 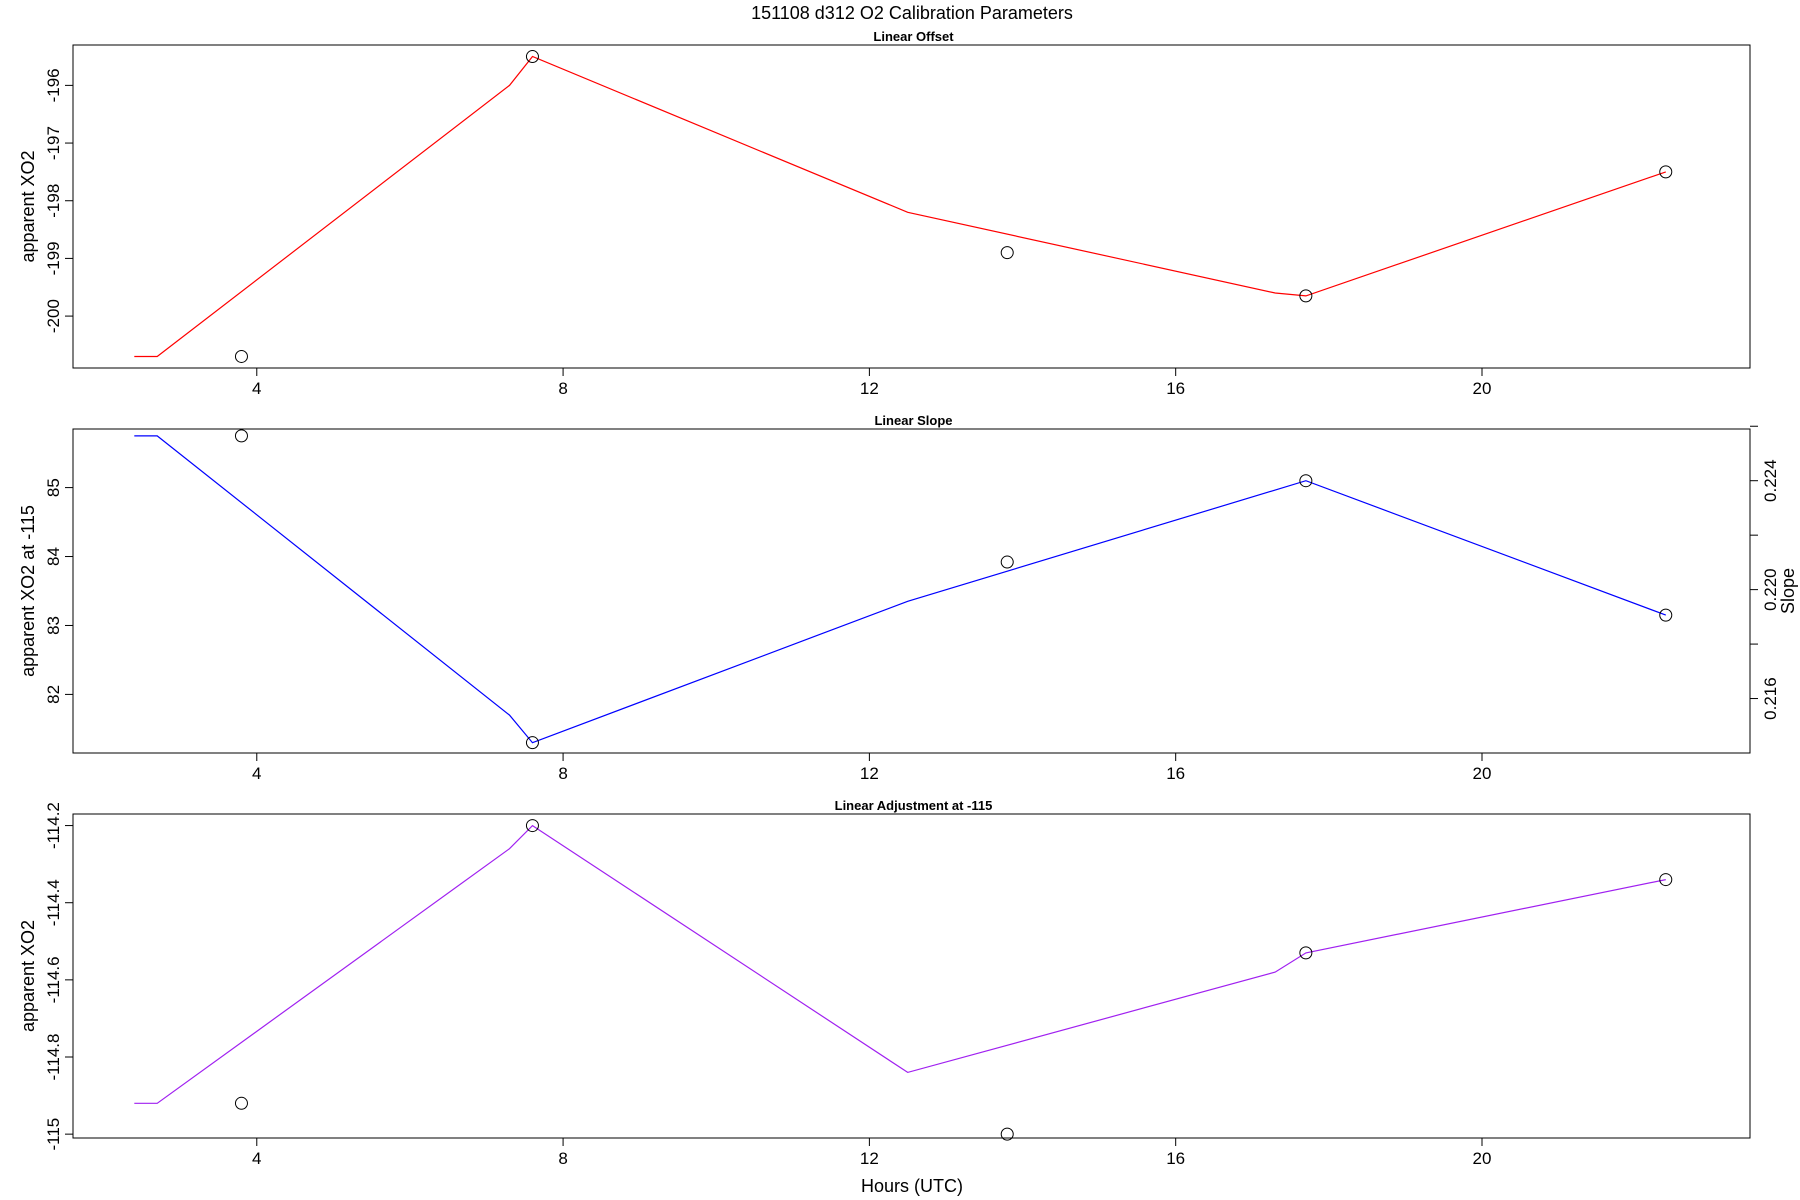 I want to click on y-right-tick-label: 0.224, so click(x=1770, y=480).